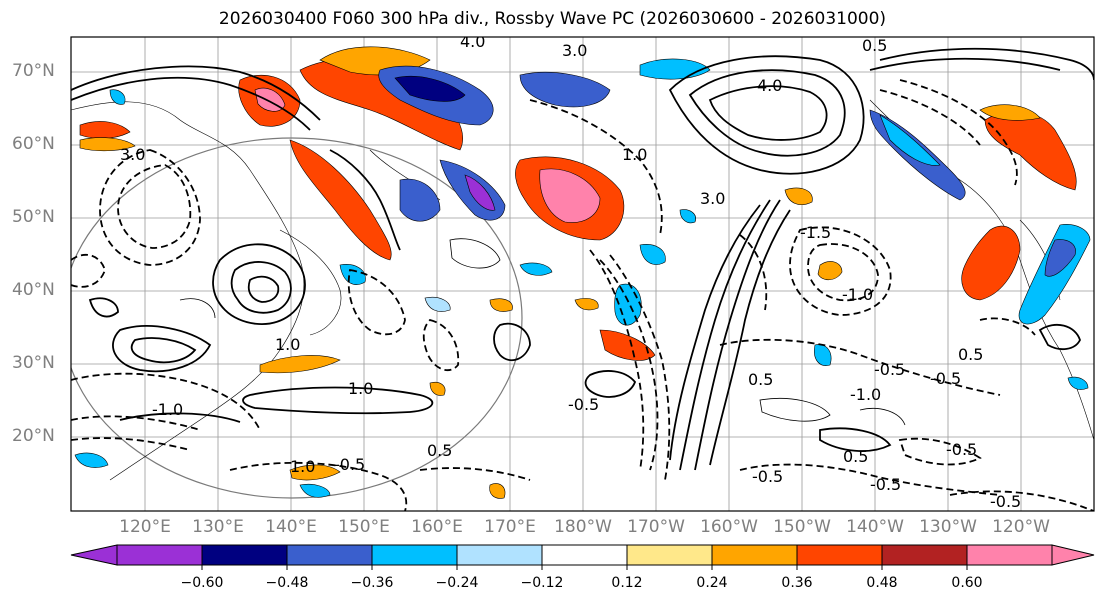 This screenshot has height=604, width=1105. Describe the element at coordinates (218, 527) in the screenshot. I see `lon-label: 130°E` at that location.